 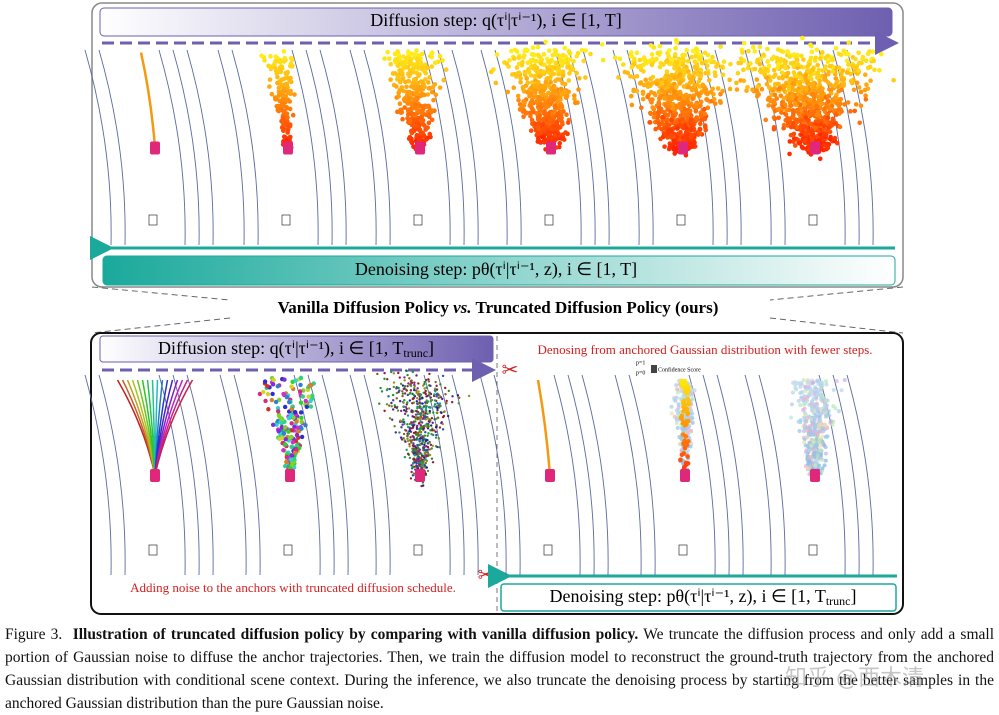 I want to click on denoising-bar, so click(x=698, y=597).